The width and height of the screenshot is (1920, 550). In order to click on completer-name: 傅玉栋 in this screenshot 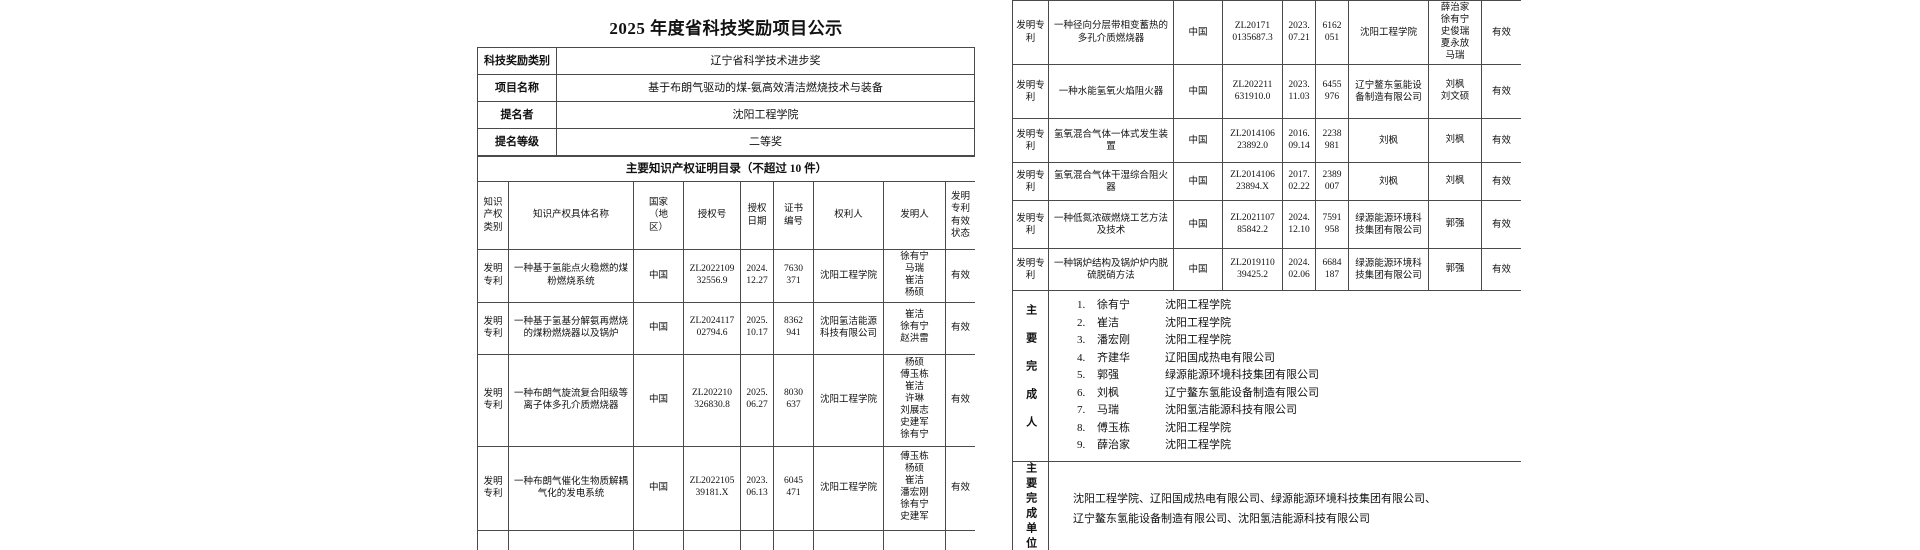, I will do `click(1113, 427)`.